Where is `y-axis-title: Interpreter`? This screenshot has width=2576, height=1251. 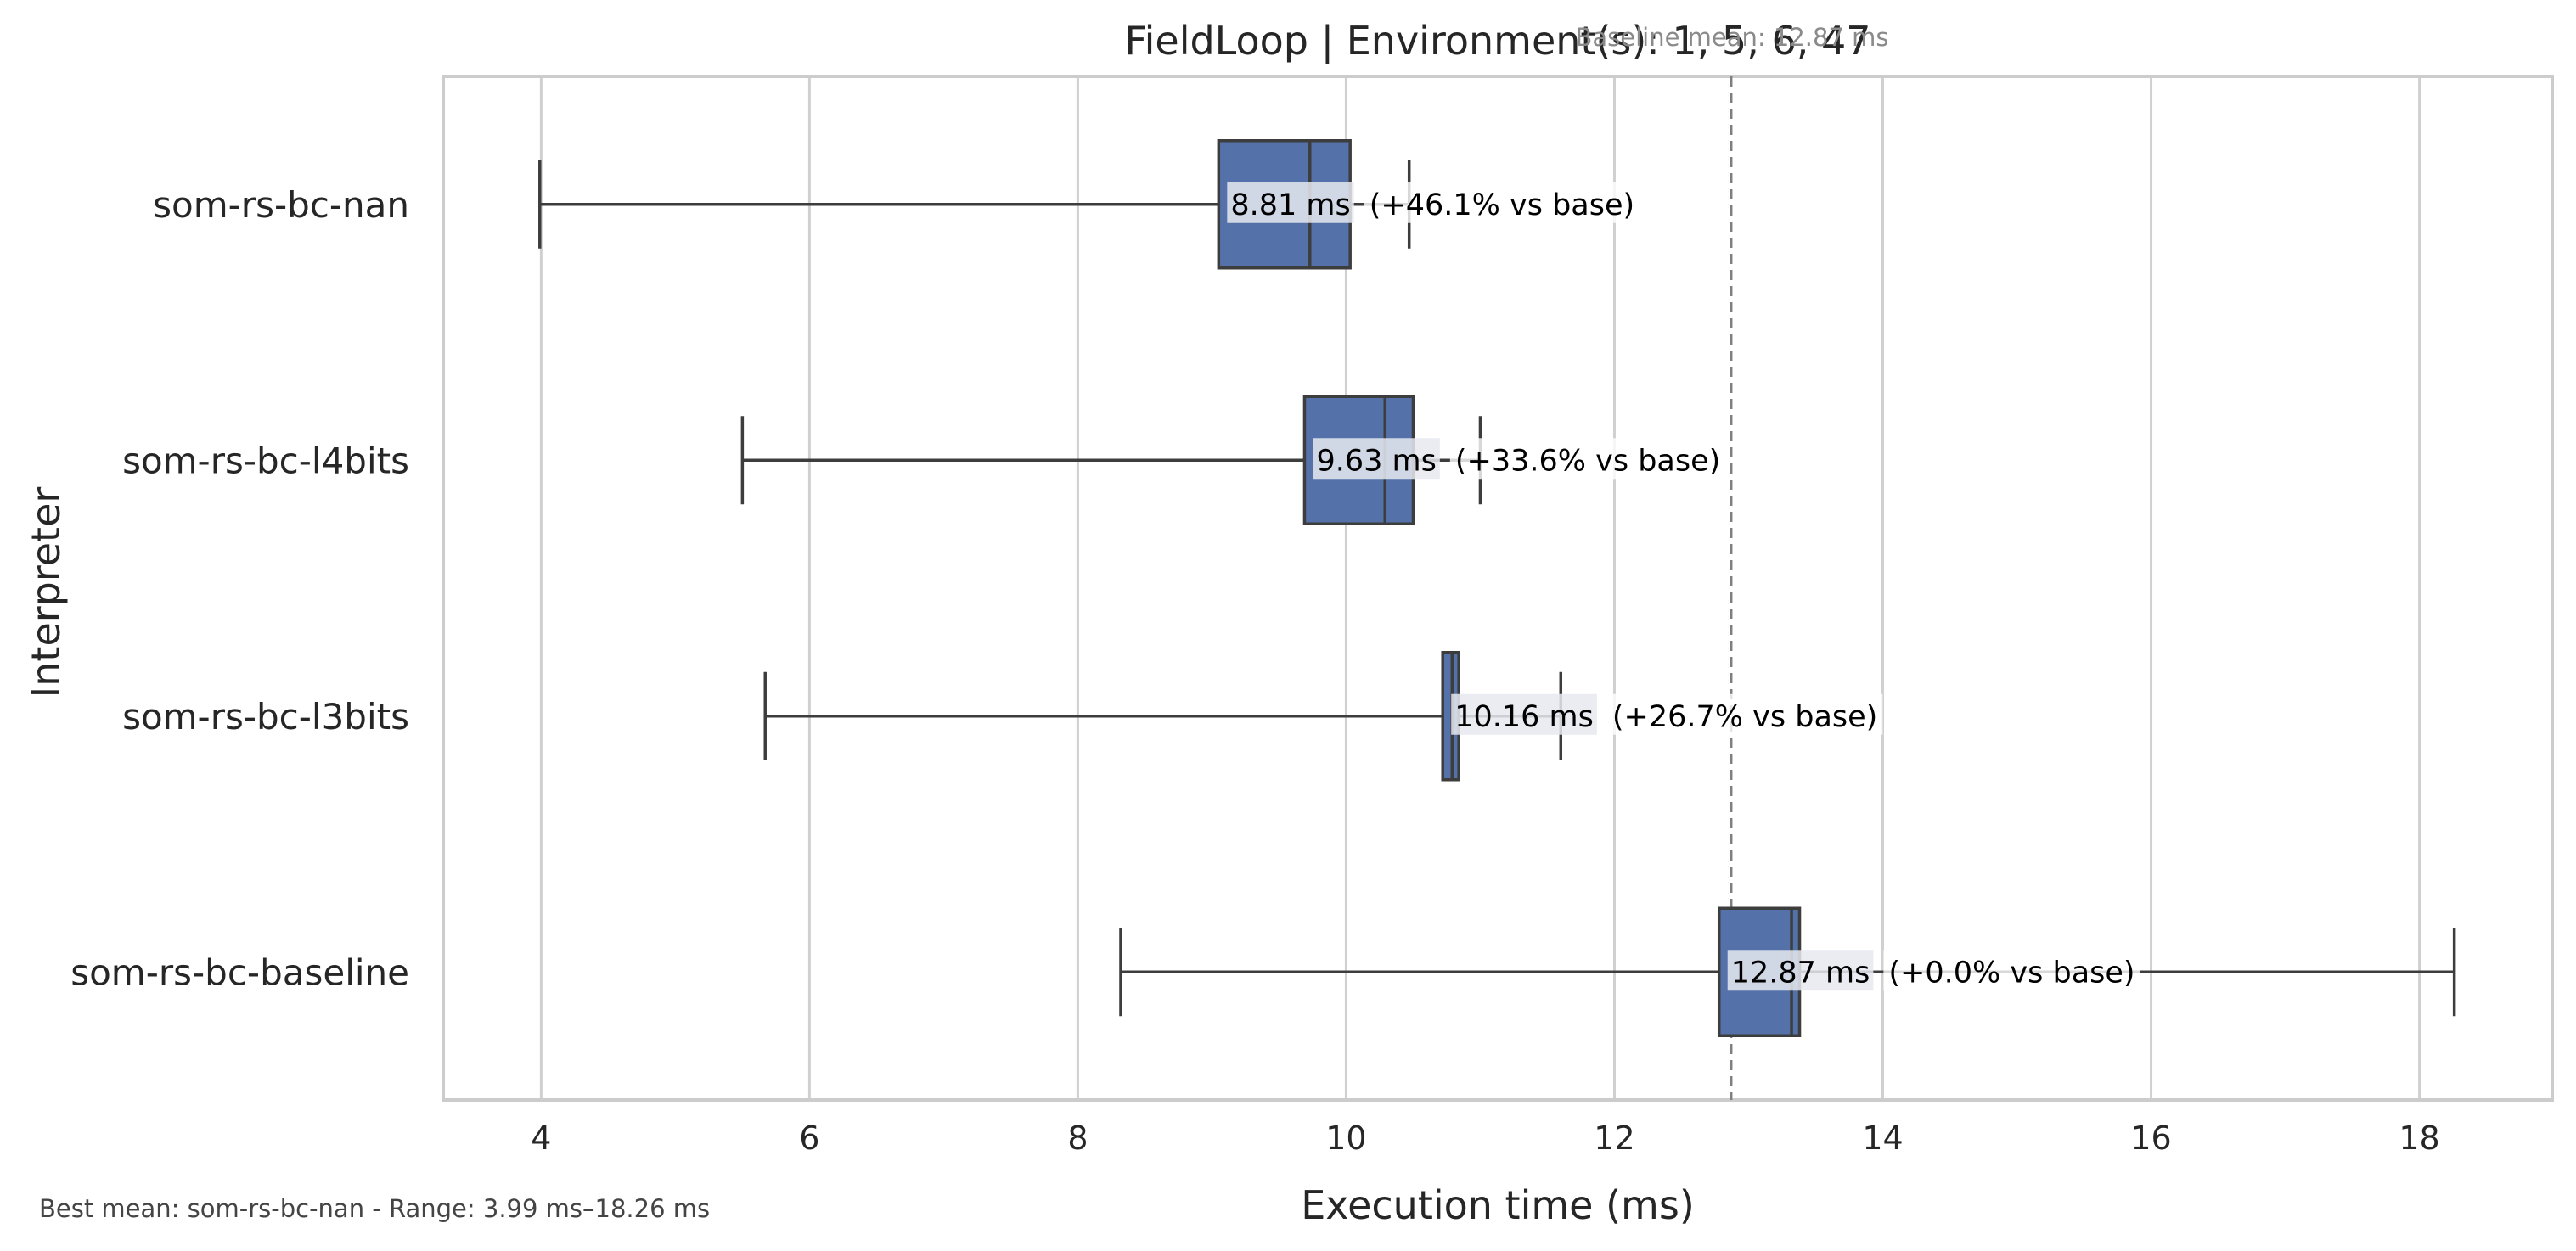
y-axis-title: Interpreter is located at coordinates (46, 592).